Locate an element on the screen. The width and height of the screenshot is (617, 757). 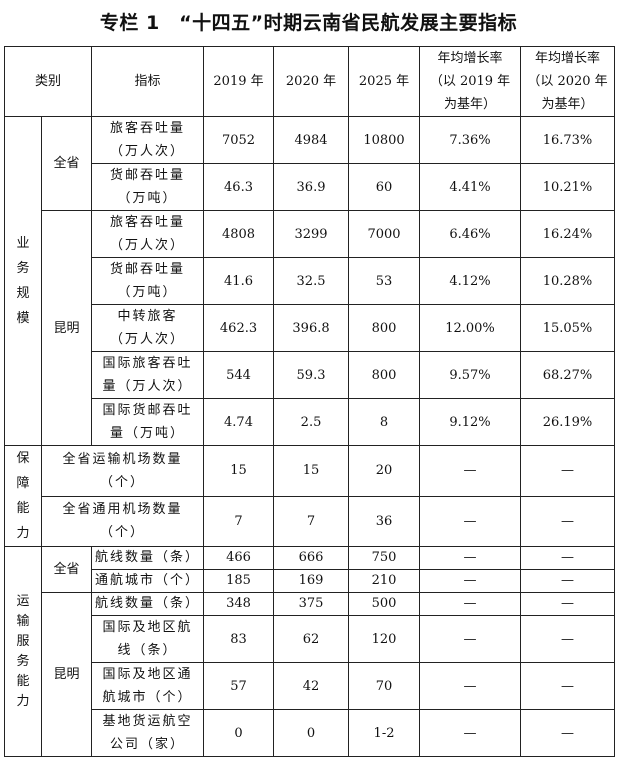
header-indicator: 指标 is located at coordinates (148, 81).